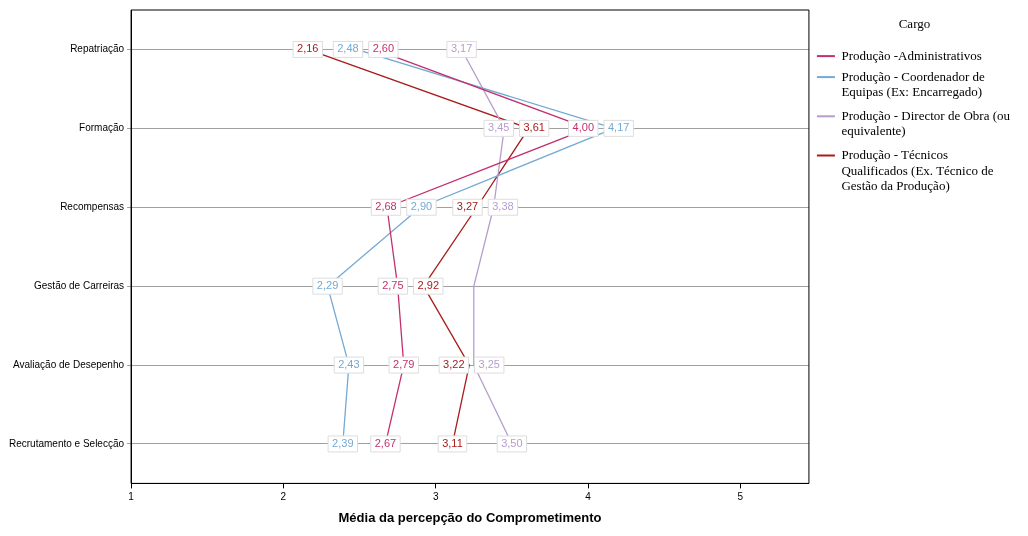  I want to click on y-tick-label: Recrutamento e Selecção, so click(66, 443).